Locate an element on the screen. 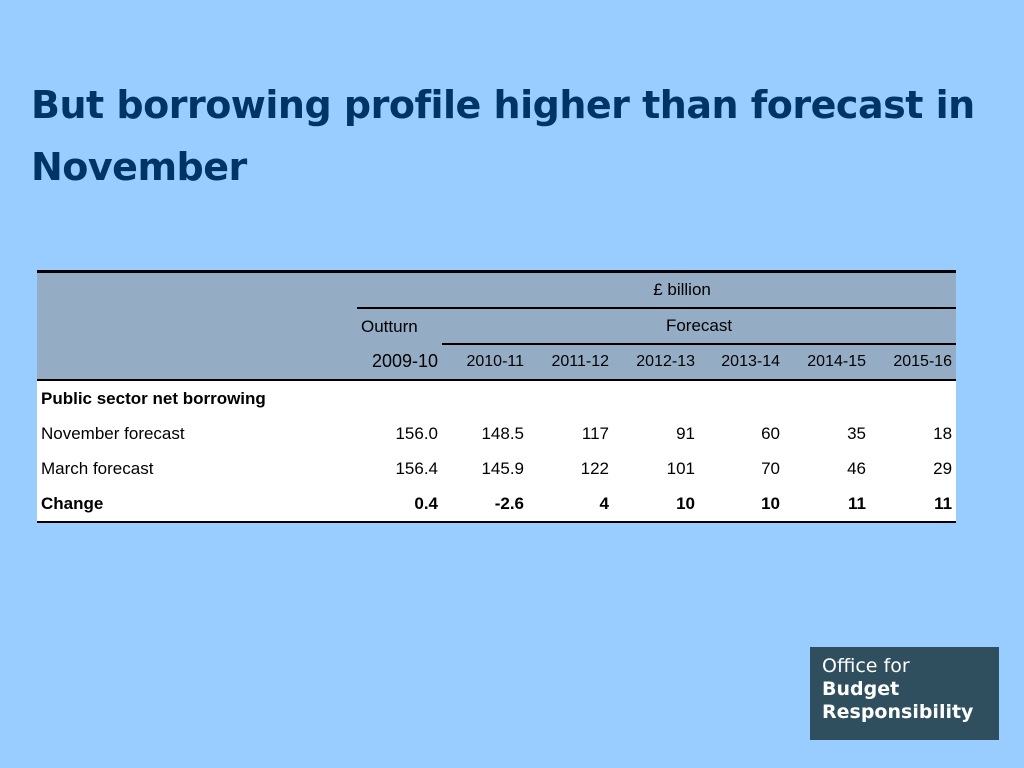  unit-label: £ billion is located at coordinates (657, 289).